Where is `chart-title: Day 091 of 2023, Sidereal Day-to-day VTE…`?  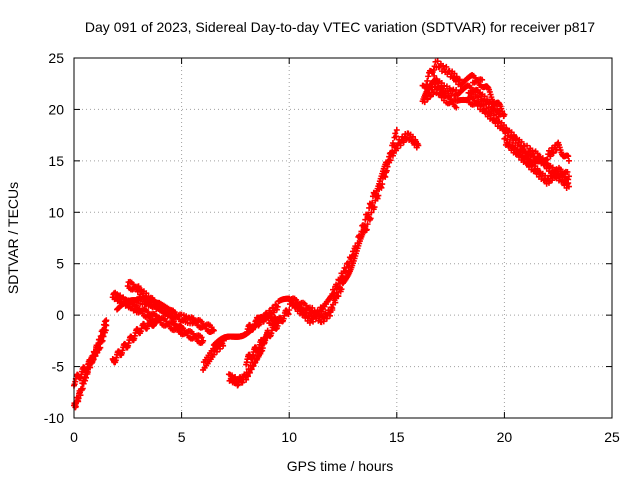 chart-title: Day 091 of 2023, Sidereal Day-to-day VTE… is located at coordinates (340, 27).